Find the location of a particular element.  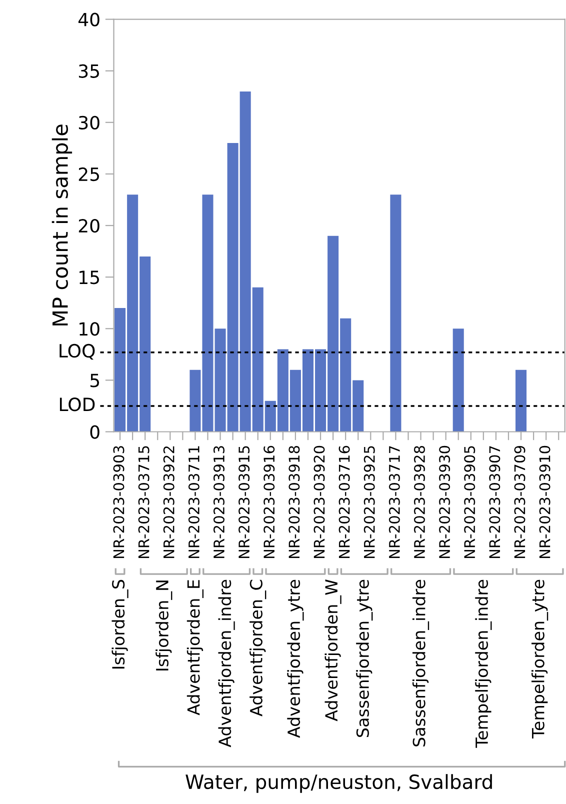

y-tick-label: 15 is located at coordinates (89, 277).